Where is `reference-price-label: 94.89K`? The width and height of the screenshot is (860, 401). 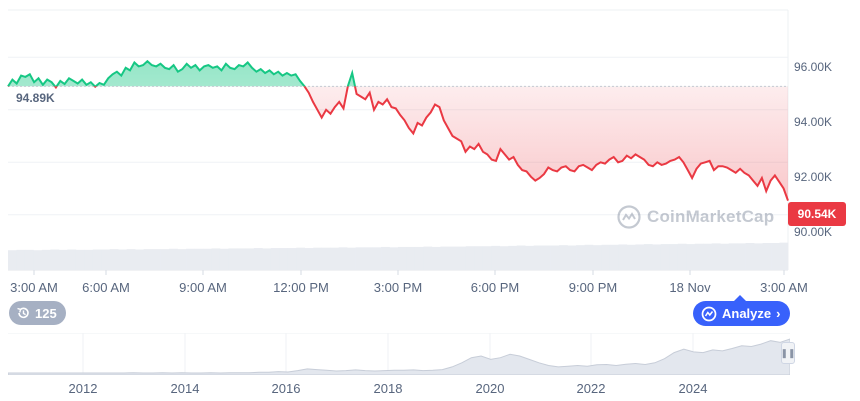 reference-price-label: 94.89K is located at coordinates (35, 98).